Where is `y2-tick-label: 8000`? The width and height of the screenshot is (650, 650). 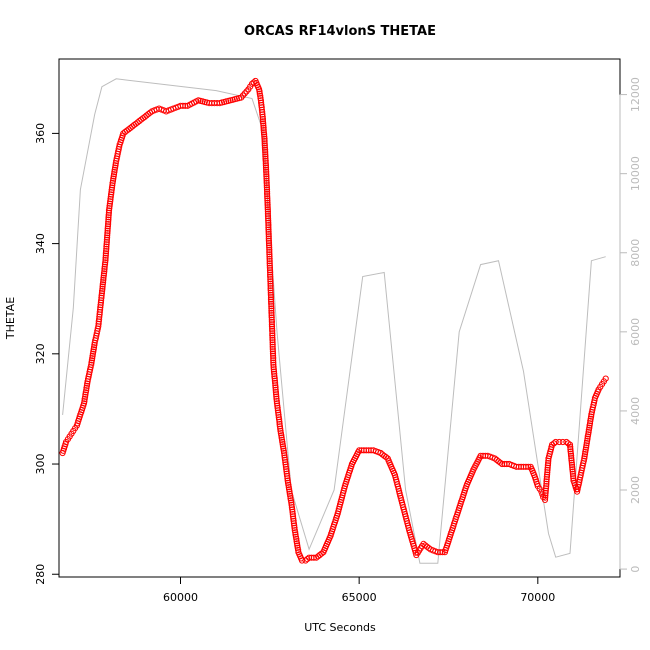 y2-tick-label: 8000 is located at coordinates (635, 253).